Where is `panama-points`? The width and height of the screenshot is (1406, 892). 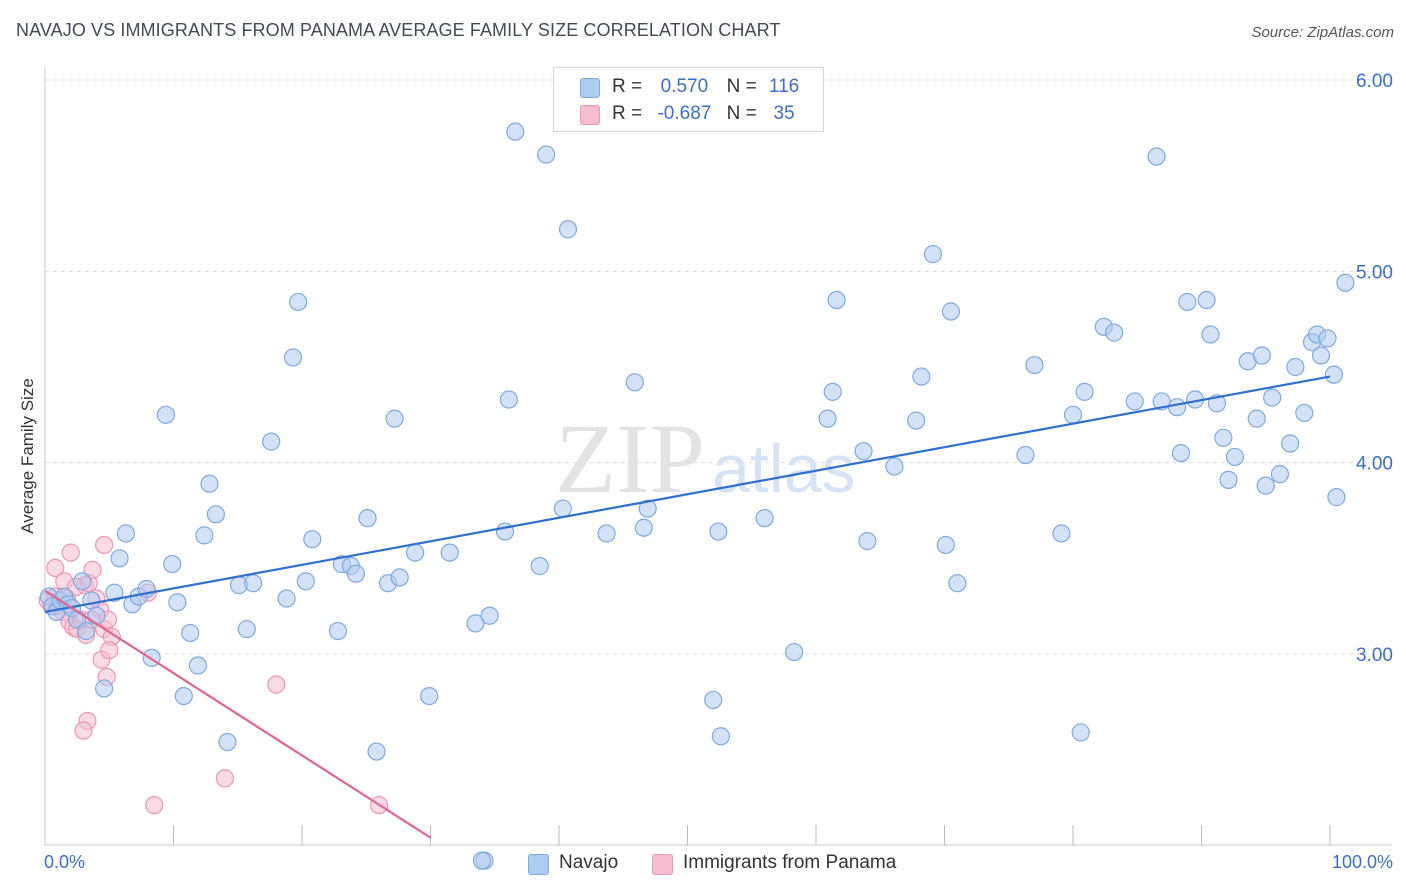 panama-points is located at coordinates (213, 675).